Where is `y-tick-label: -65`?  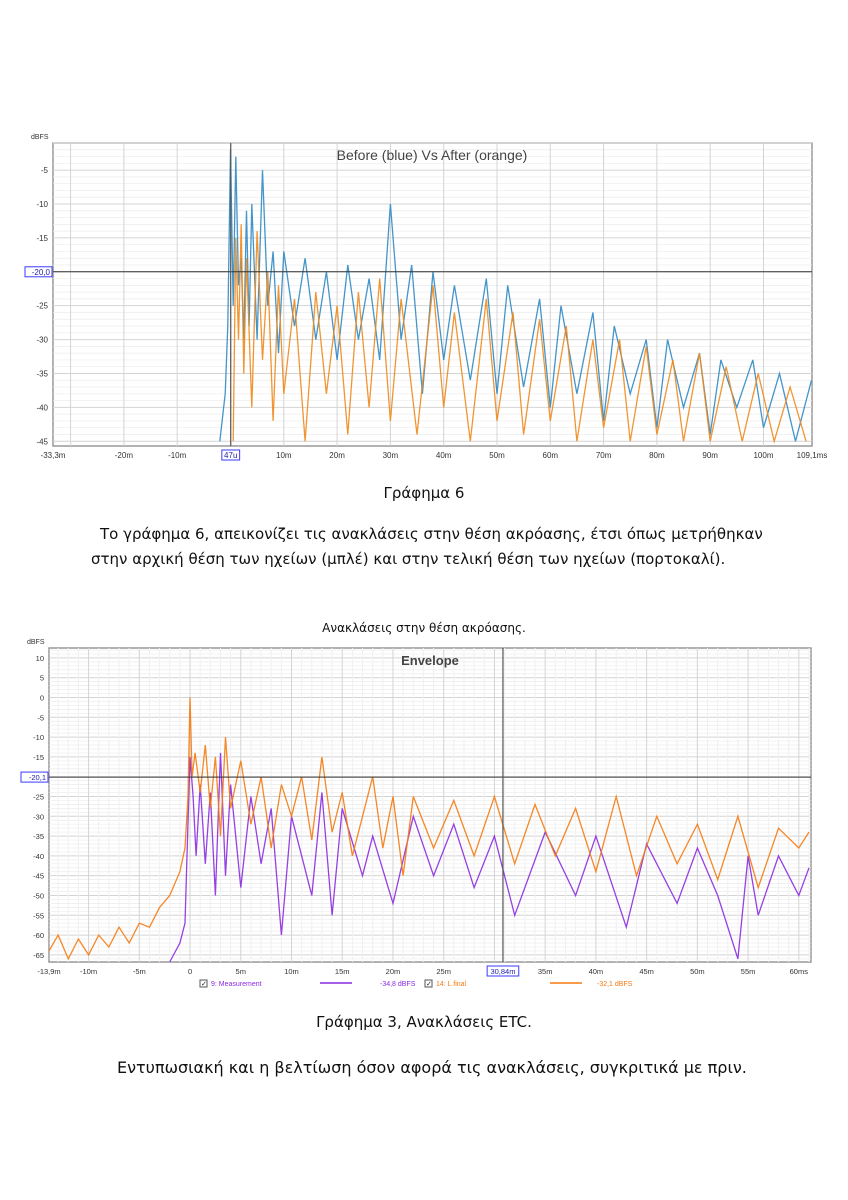 y-tick-label: -65 is located at coordinates (38, 955).